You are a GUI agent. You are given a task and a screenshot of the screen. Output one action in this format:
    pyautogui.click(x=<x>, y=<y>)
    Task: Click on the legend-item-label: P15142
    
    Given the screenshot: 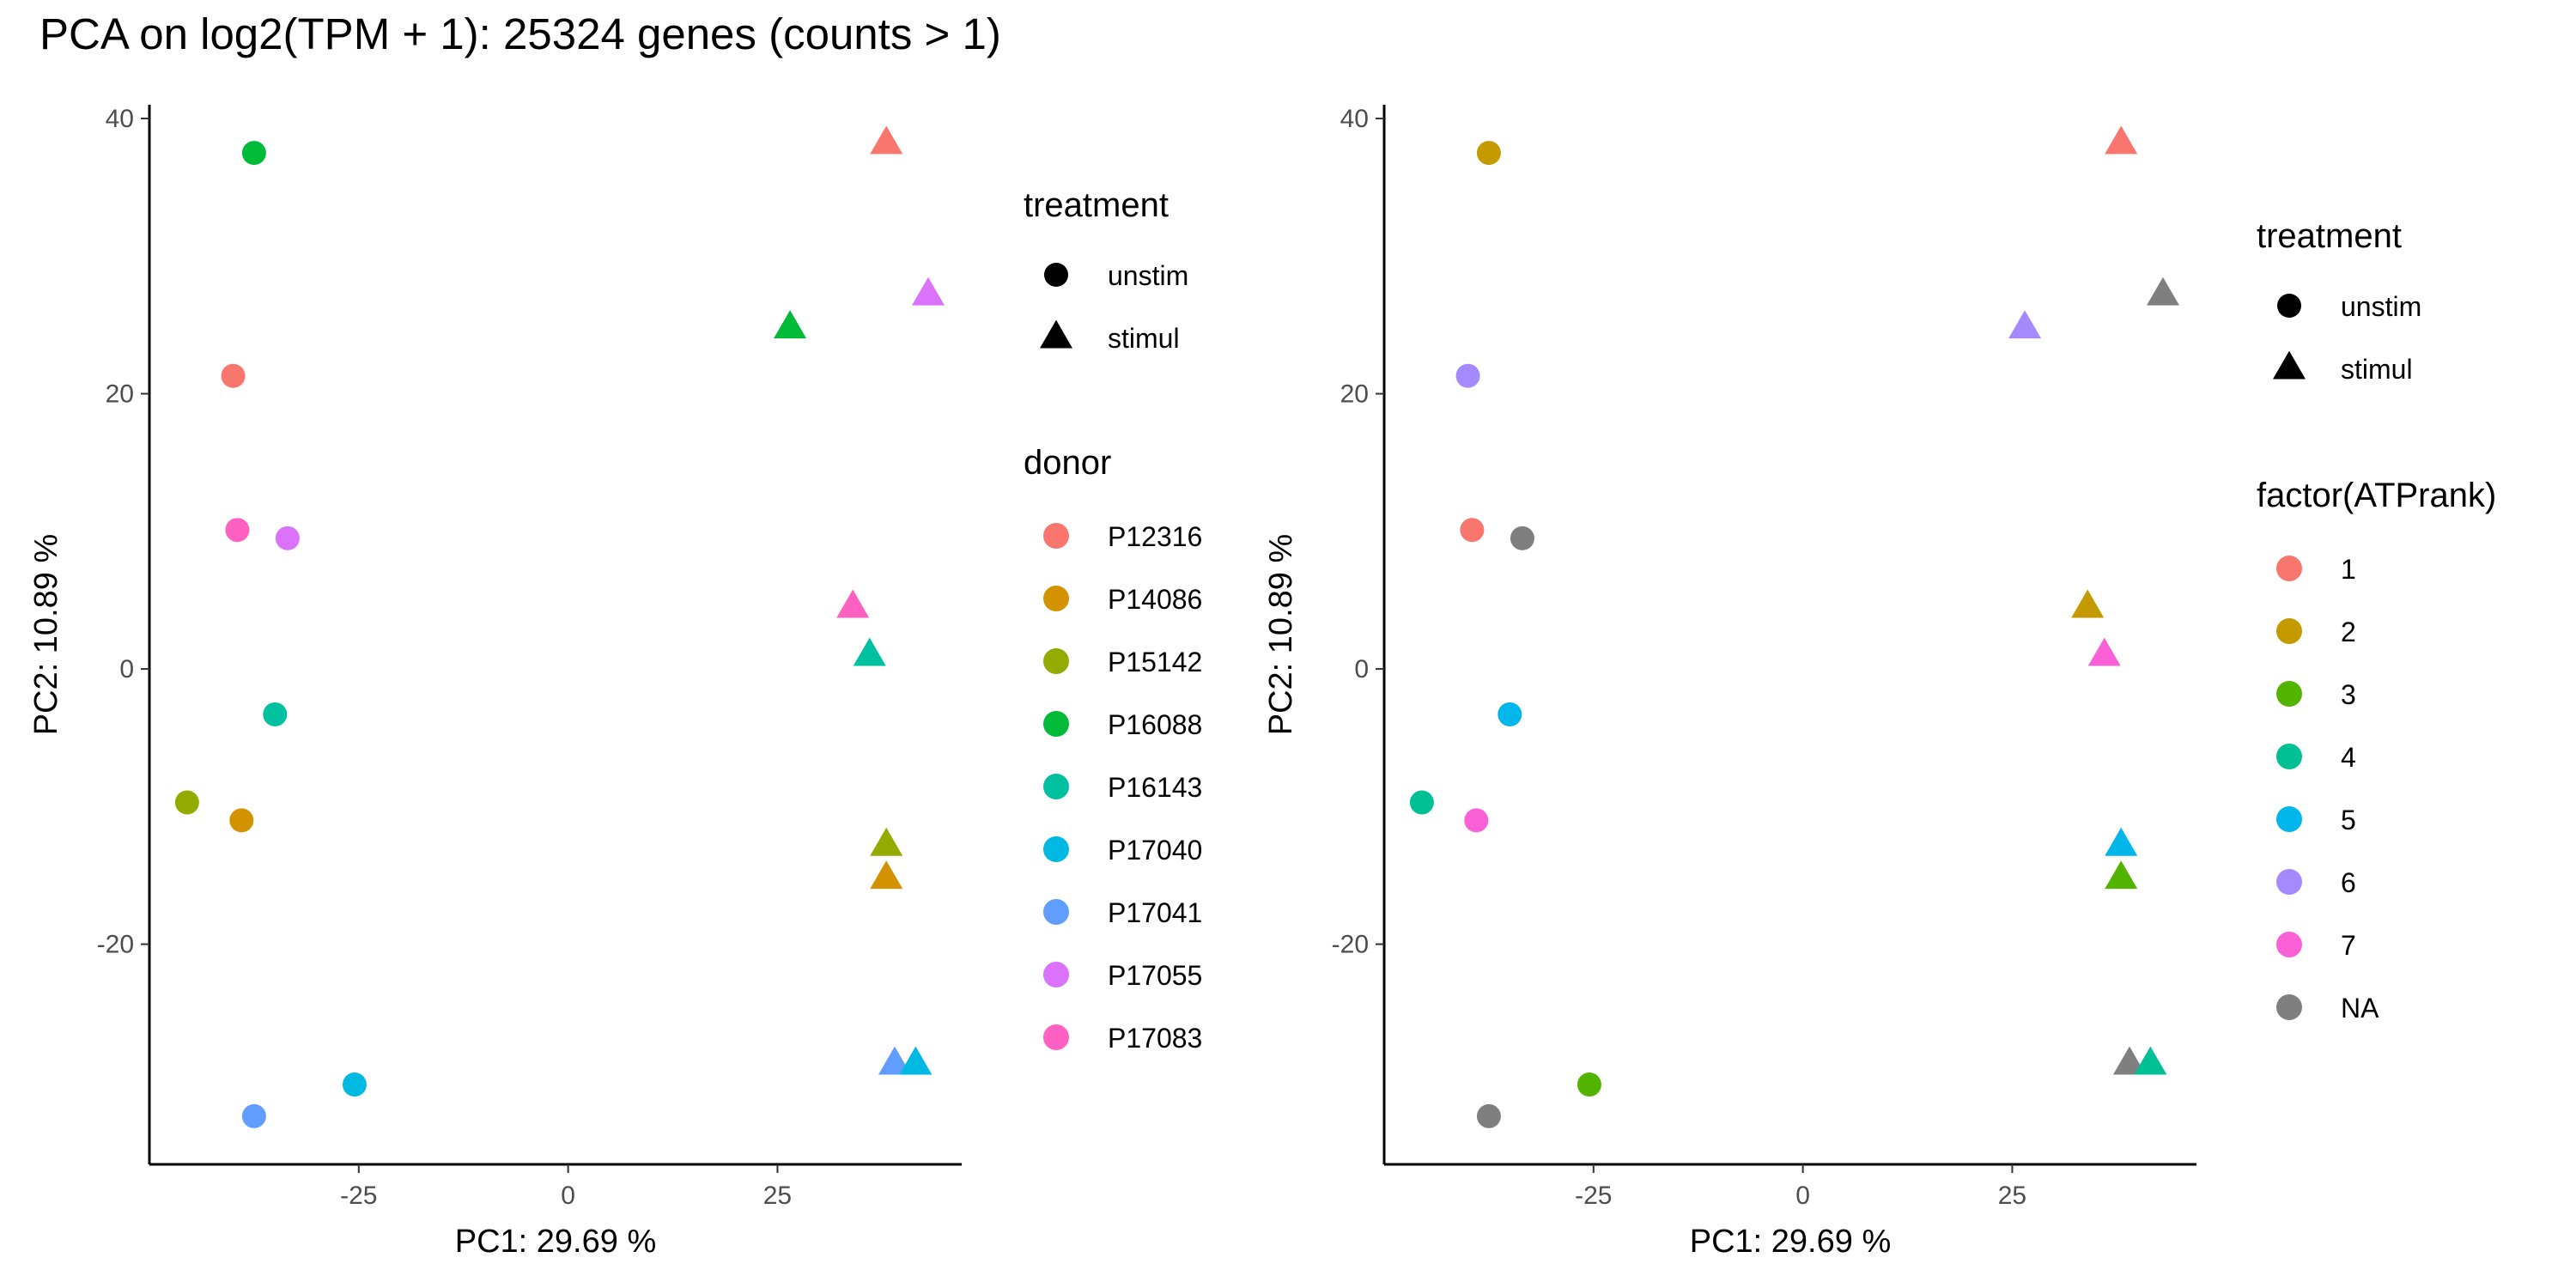 What is the action you would take?
    pyautogui.click(x=1155, y=662)
    